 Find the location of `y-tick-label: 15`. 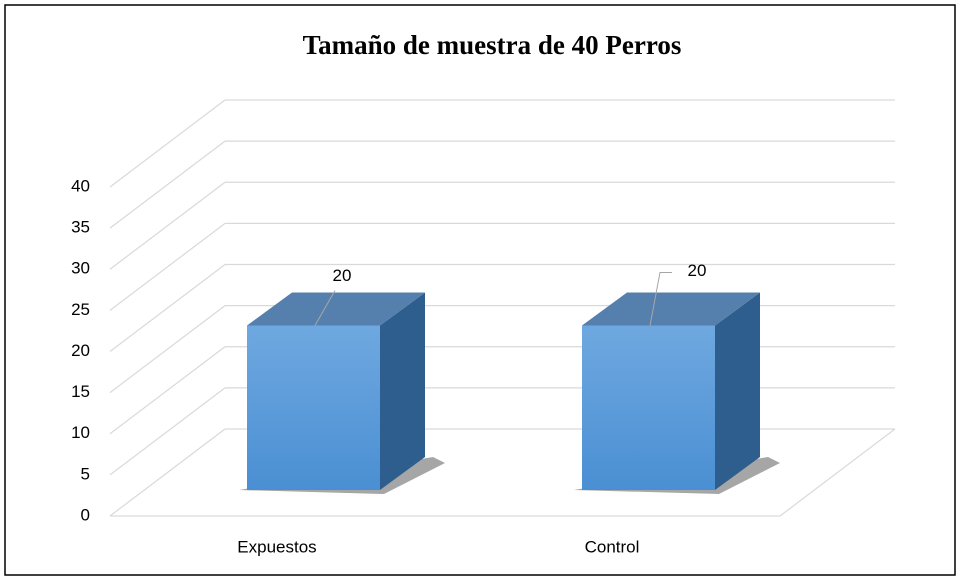

y-tick-label: 15 is located at coordinates (80, 391).